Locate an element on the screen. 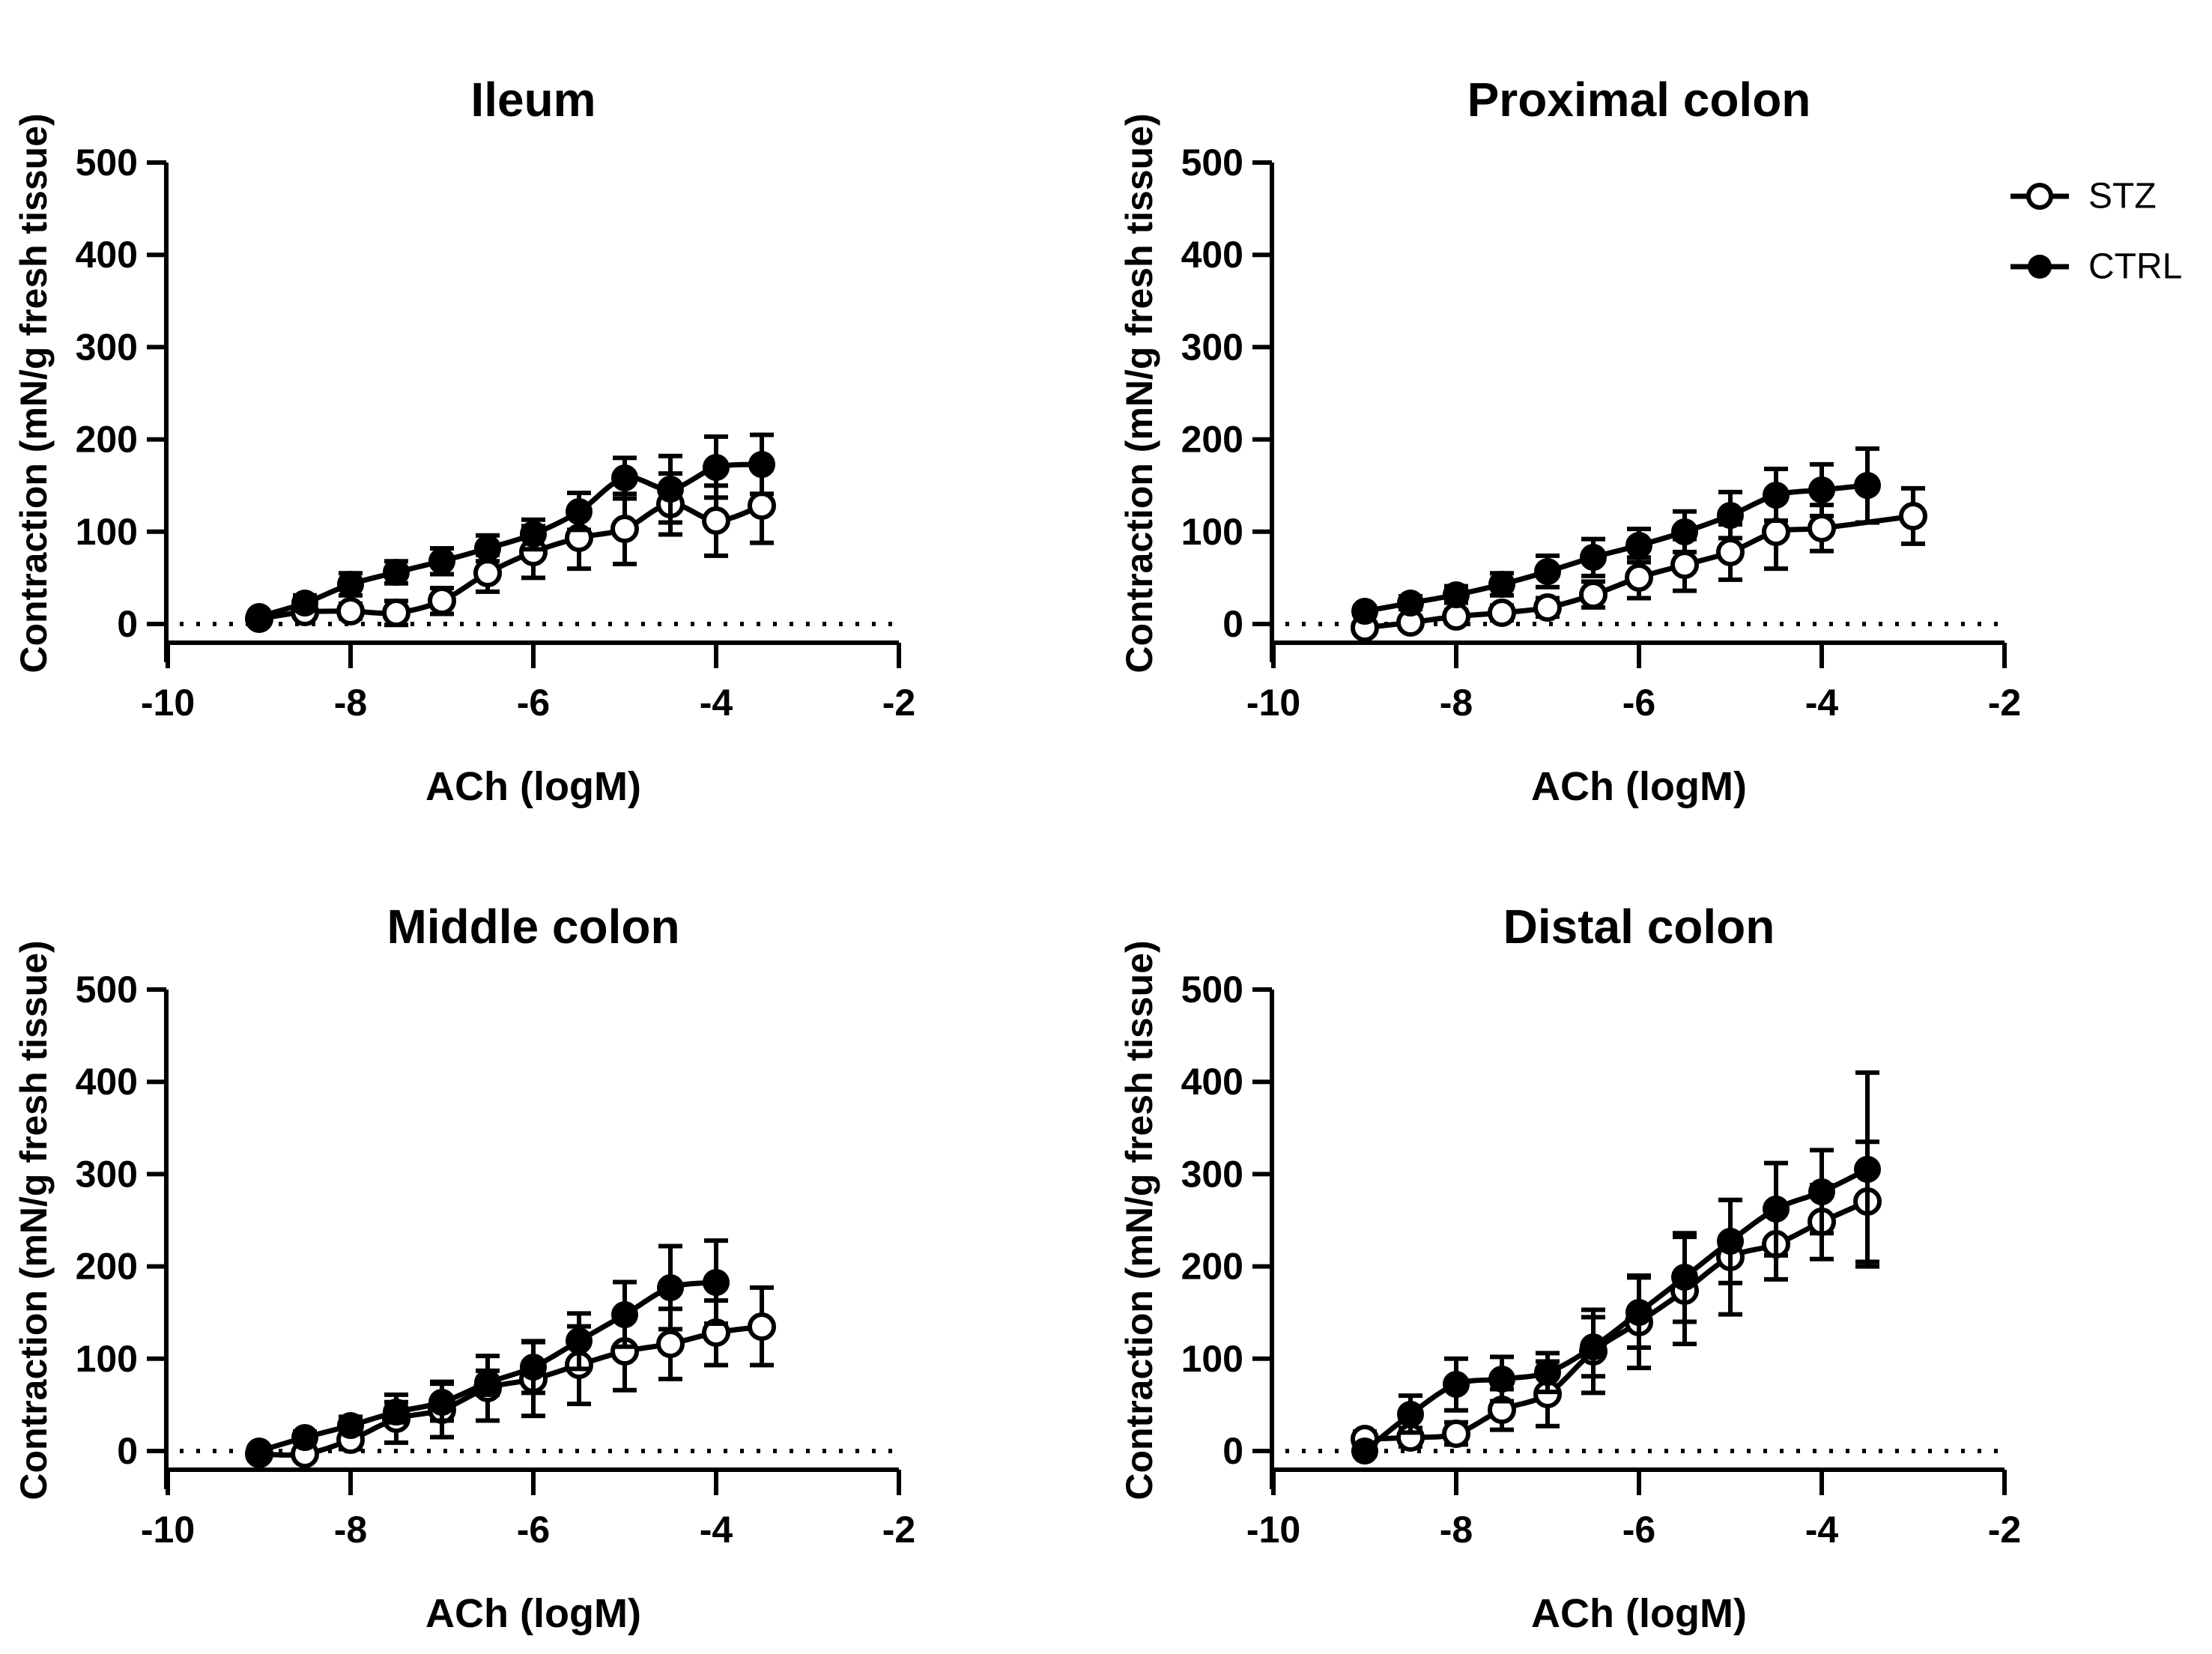  legend-item-ctrl: CTRL is located at coordinates (2096, 267).